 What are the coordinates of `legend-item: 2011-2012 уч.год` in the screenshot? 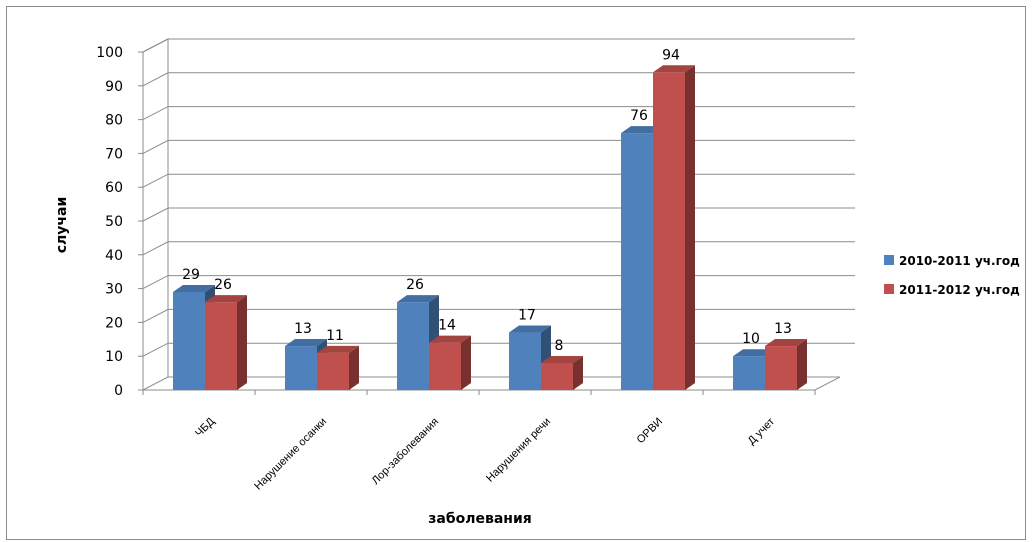 It's located at (952, 290).